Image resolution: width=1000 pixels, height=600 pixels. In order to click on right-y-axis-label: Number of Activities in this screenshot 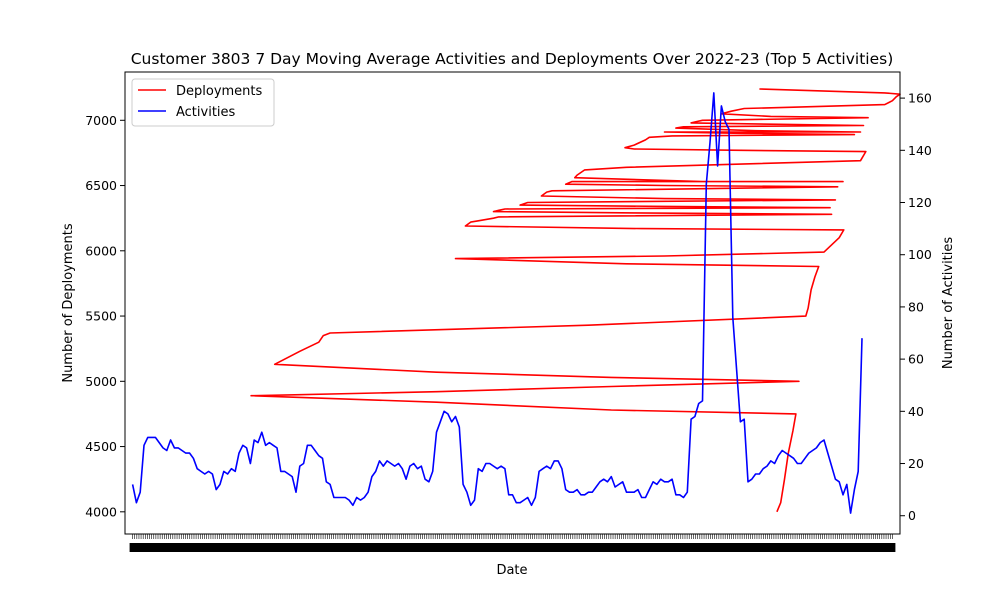, I will do `click(948, 303)`.